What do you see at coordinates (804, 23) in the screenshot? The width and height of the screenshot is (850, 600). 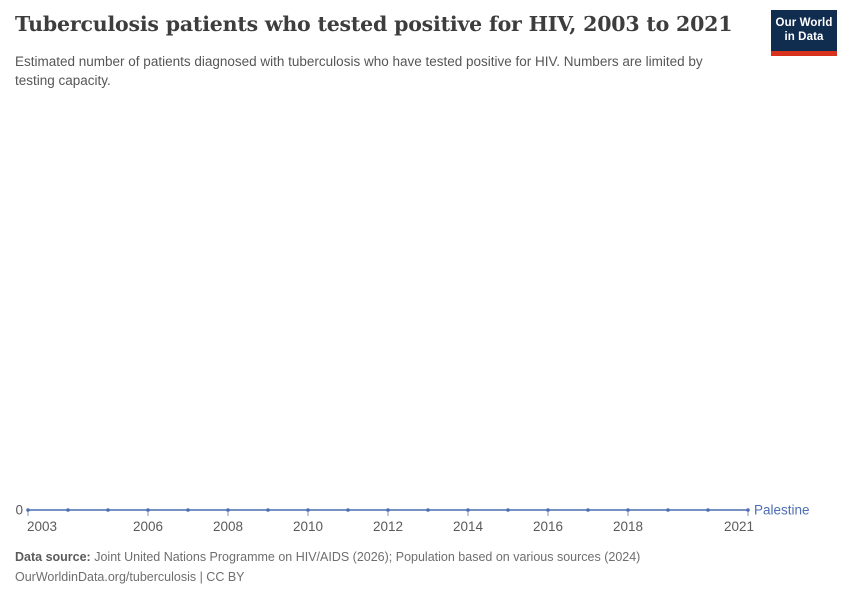 I see `owid-logo-line1: Our World` at bounding box center [804, 23].